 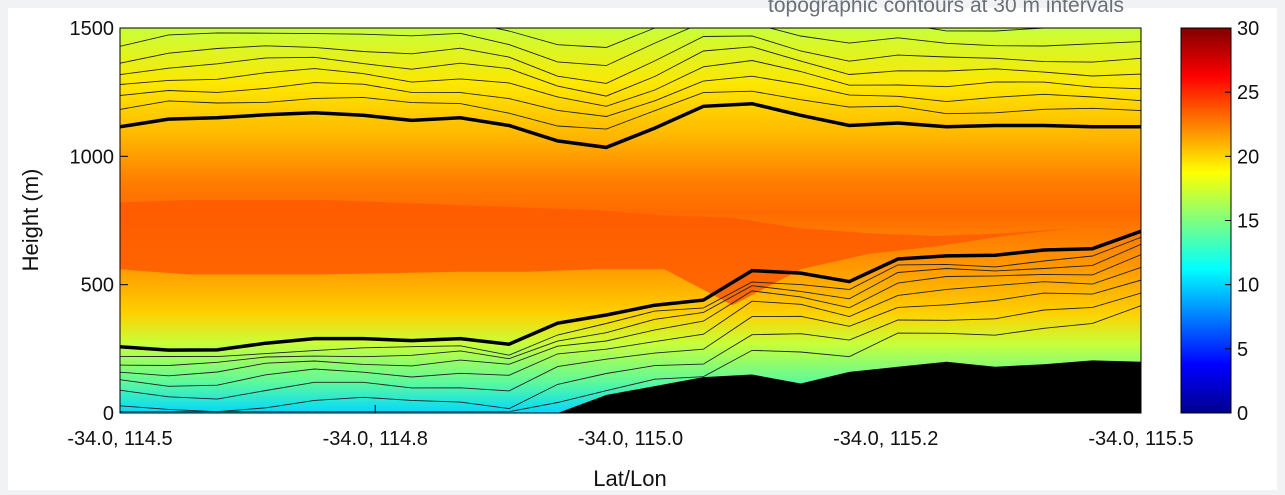 I want to click on colorbar-tick-label: 15, so click(x=1248, y=222).